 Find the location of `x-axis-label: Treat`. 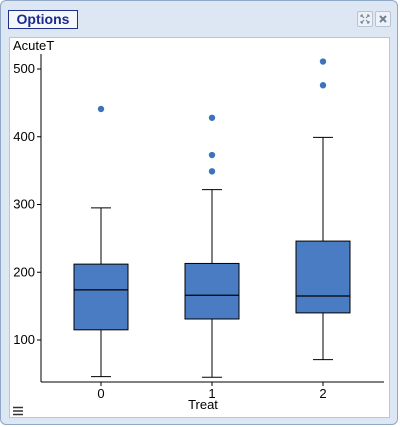

x-axis-label: Treat is located at coordinates (203, 404).